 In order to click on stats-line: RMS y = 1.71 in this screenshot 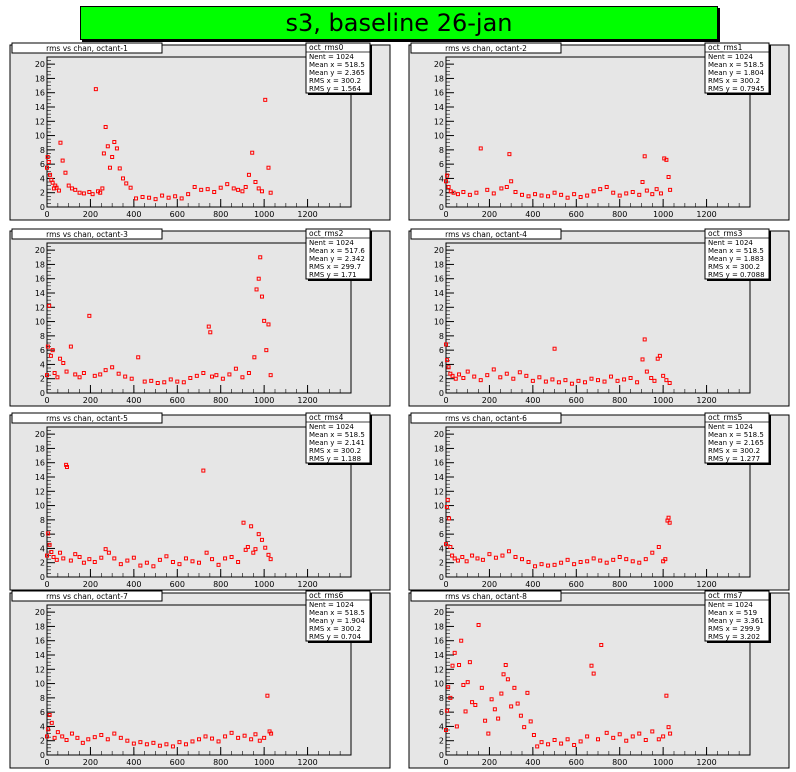, I will do `click(333, 275)`.